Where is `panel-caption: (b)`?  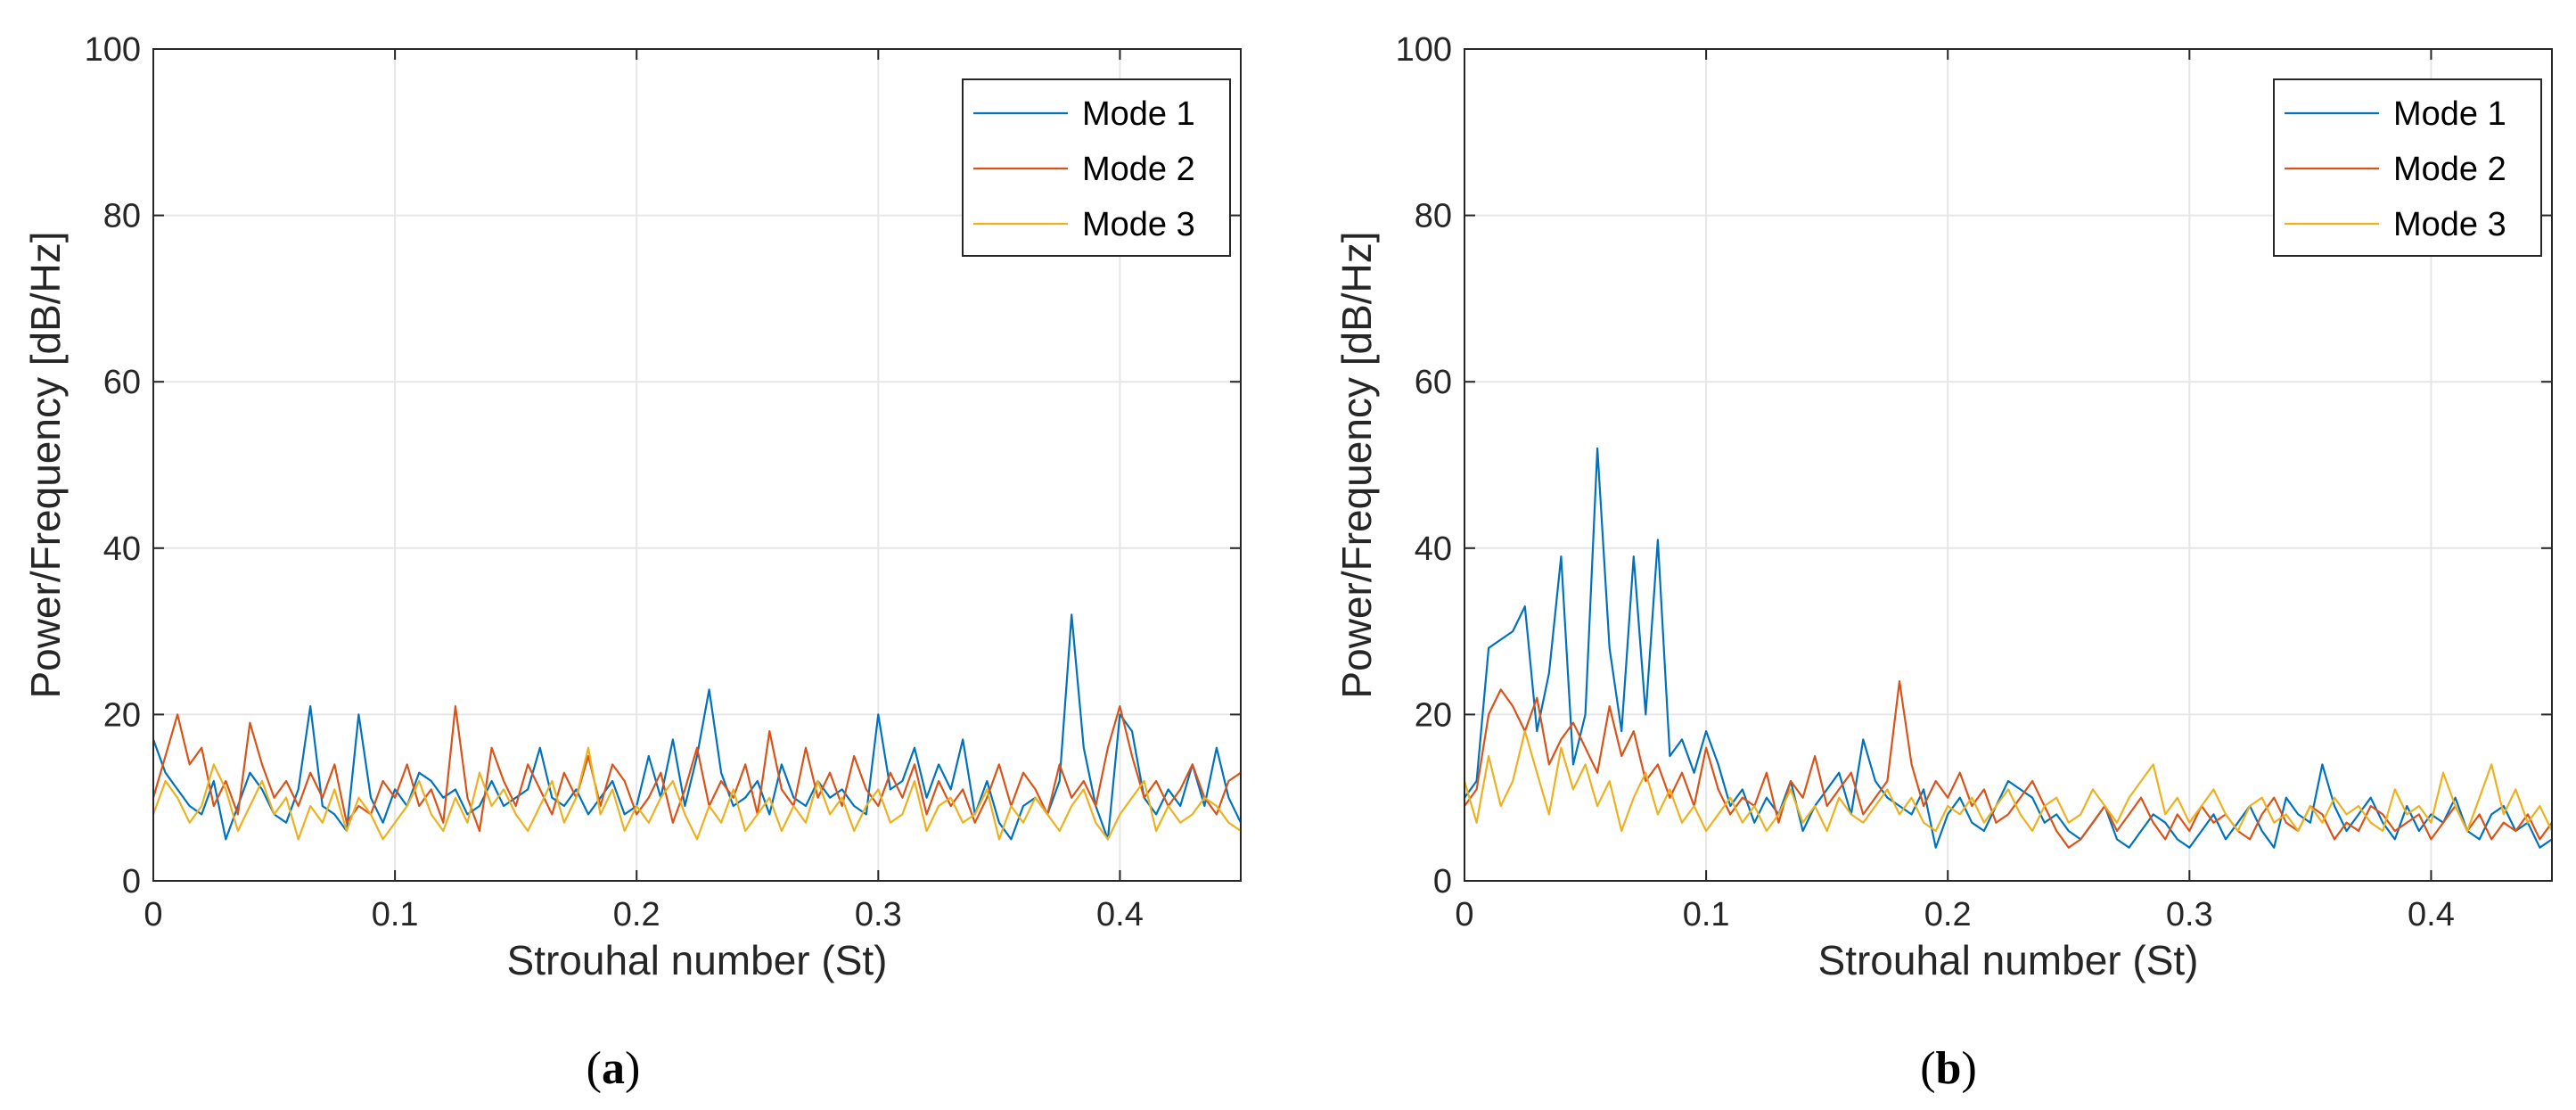 panel-caption: (b) is located at coordinates (1948, 1068).